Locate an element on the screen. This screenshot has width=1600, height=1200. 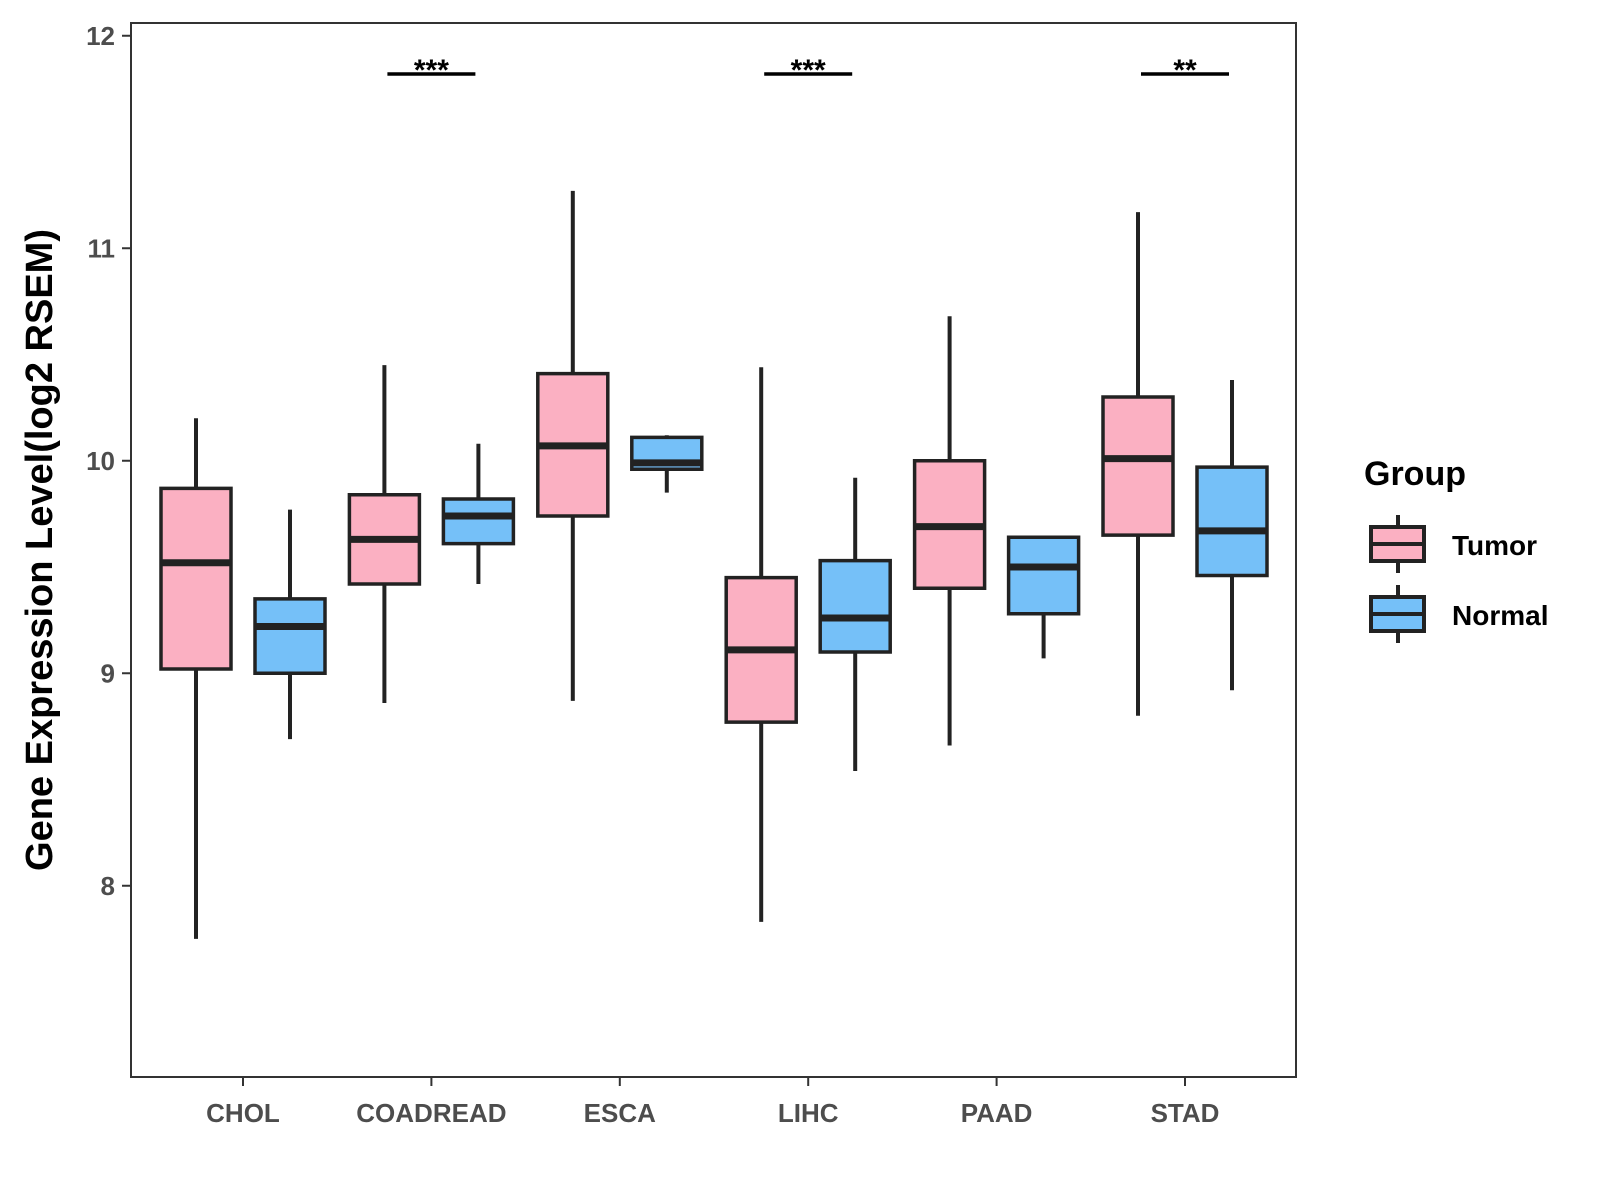
y-tick-label: 8 is located at coordinates (108, 886).